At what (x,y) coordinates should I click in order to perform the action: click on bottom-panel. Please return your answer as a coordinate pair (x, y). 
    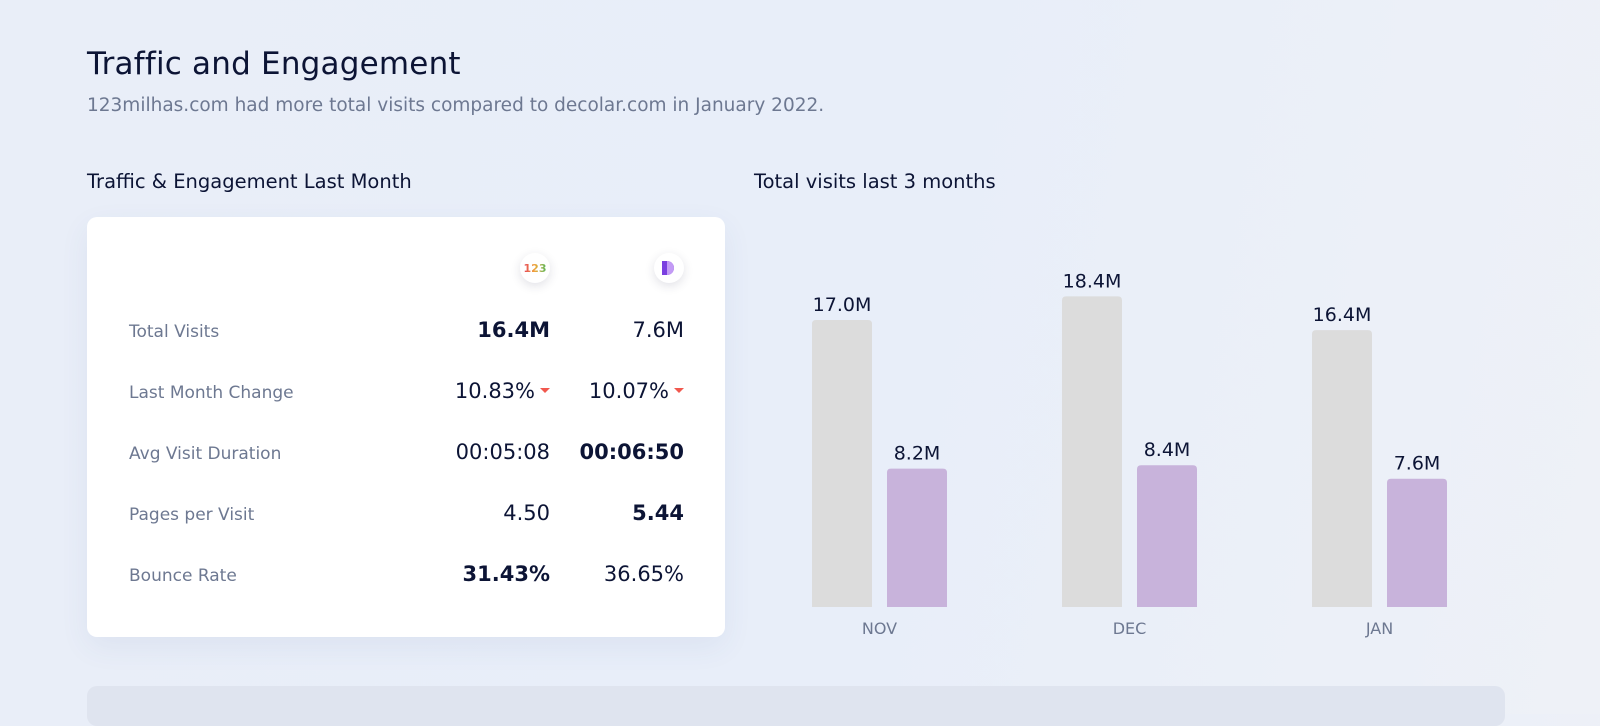
    Looking at the image, I should click on (796, 706).